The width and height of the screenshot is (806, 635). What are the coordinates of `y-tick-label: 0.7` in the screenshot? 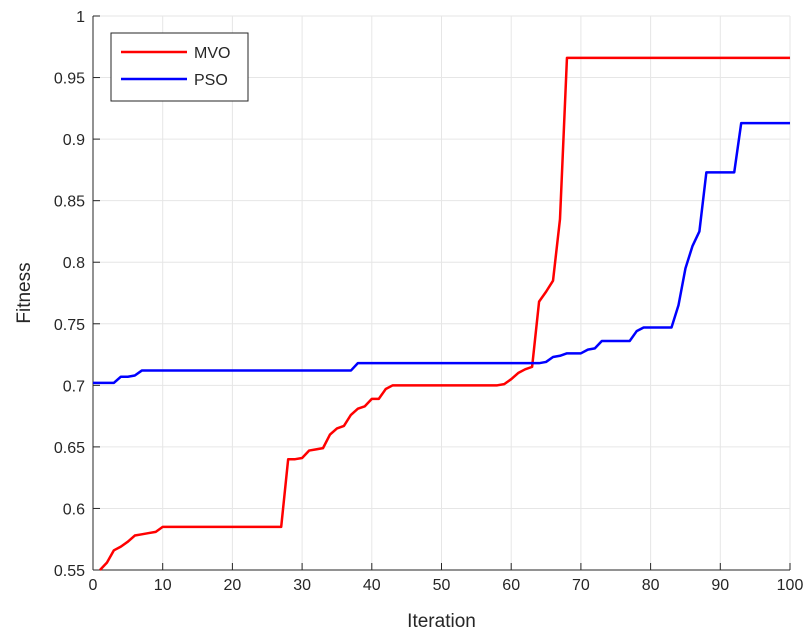 It's located at (74, 386).